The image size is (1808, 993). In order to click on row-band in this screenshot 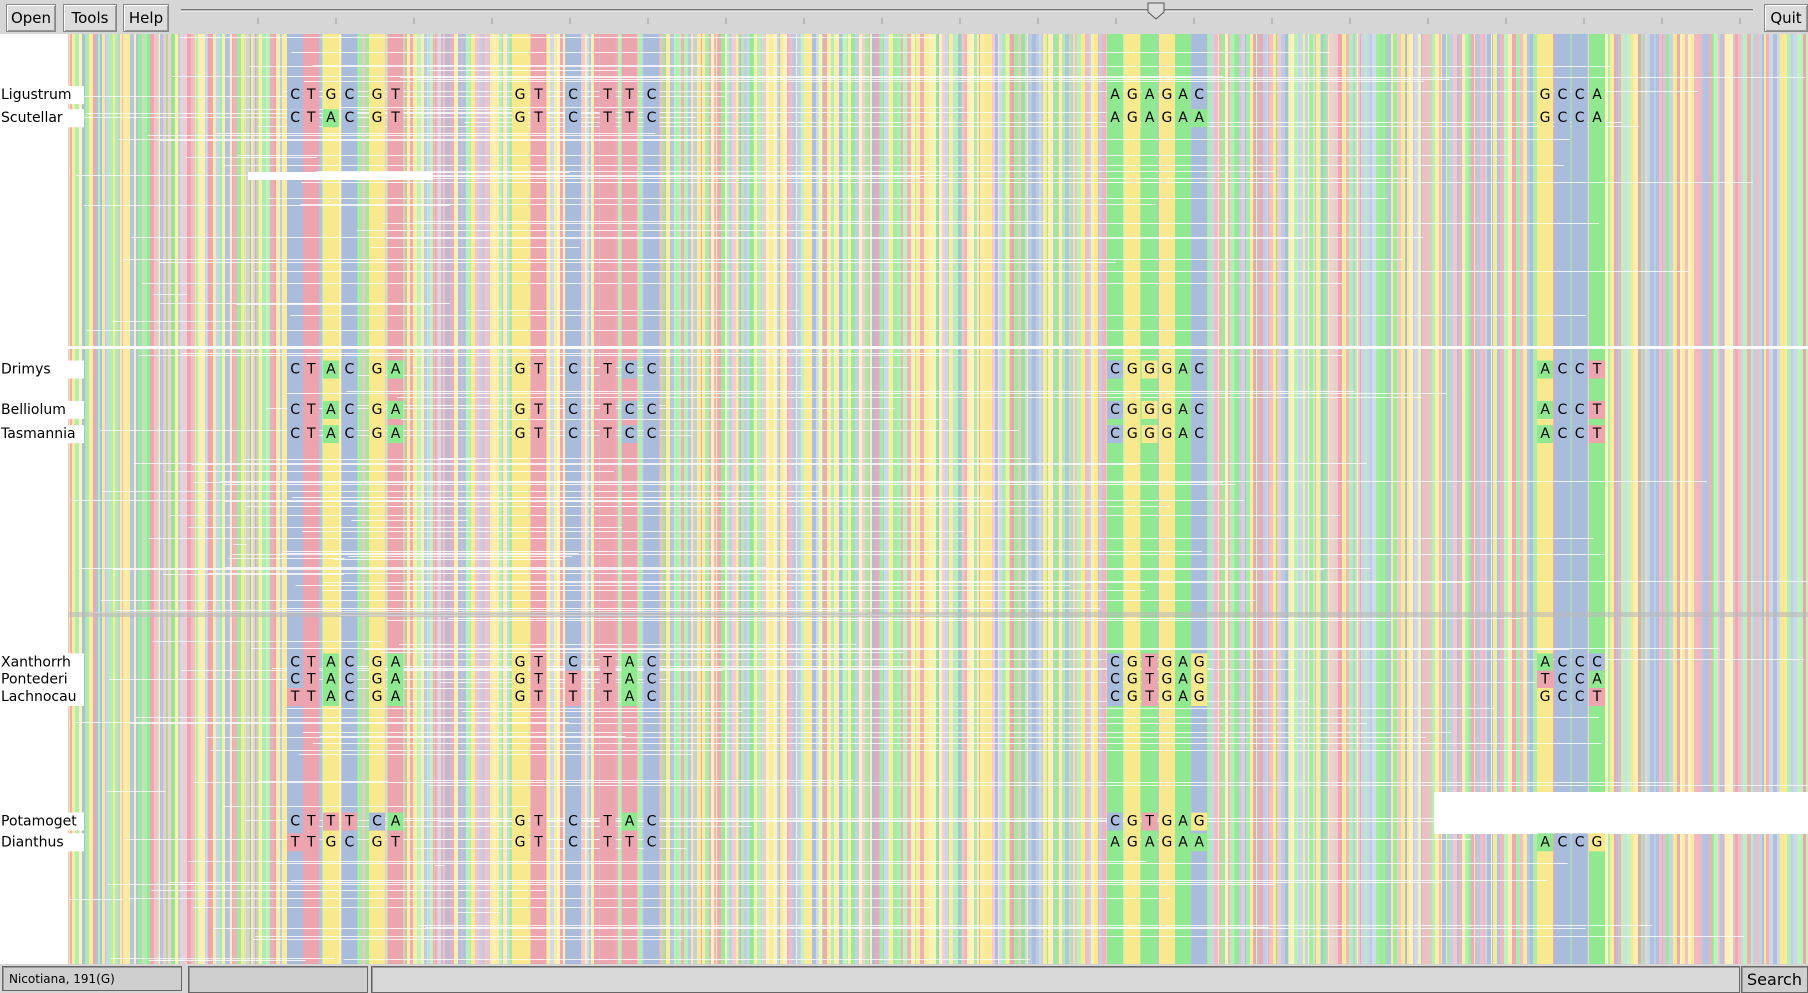, I will do `click(42, 409)`.